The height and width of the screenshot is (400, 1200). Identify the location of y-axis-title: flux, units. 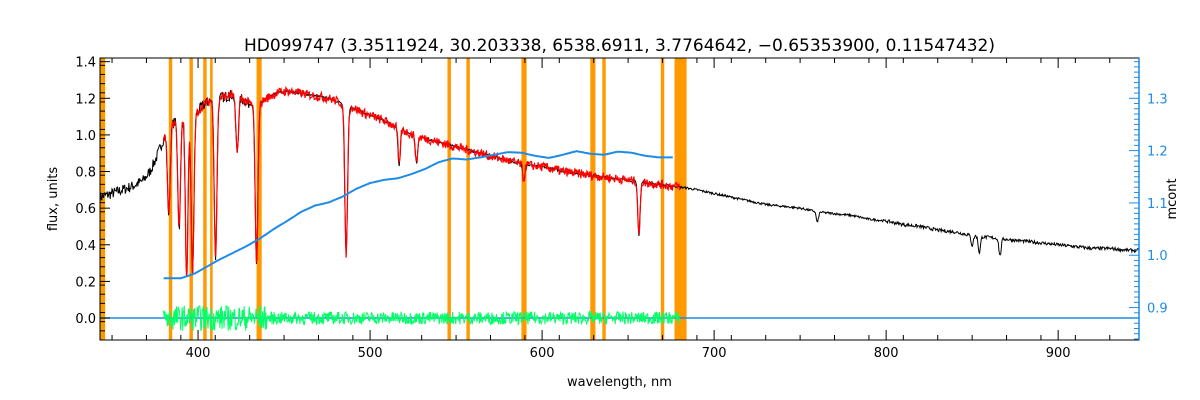
(53, 199).